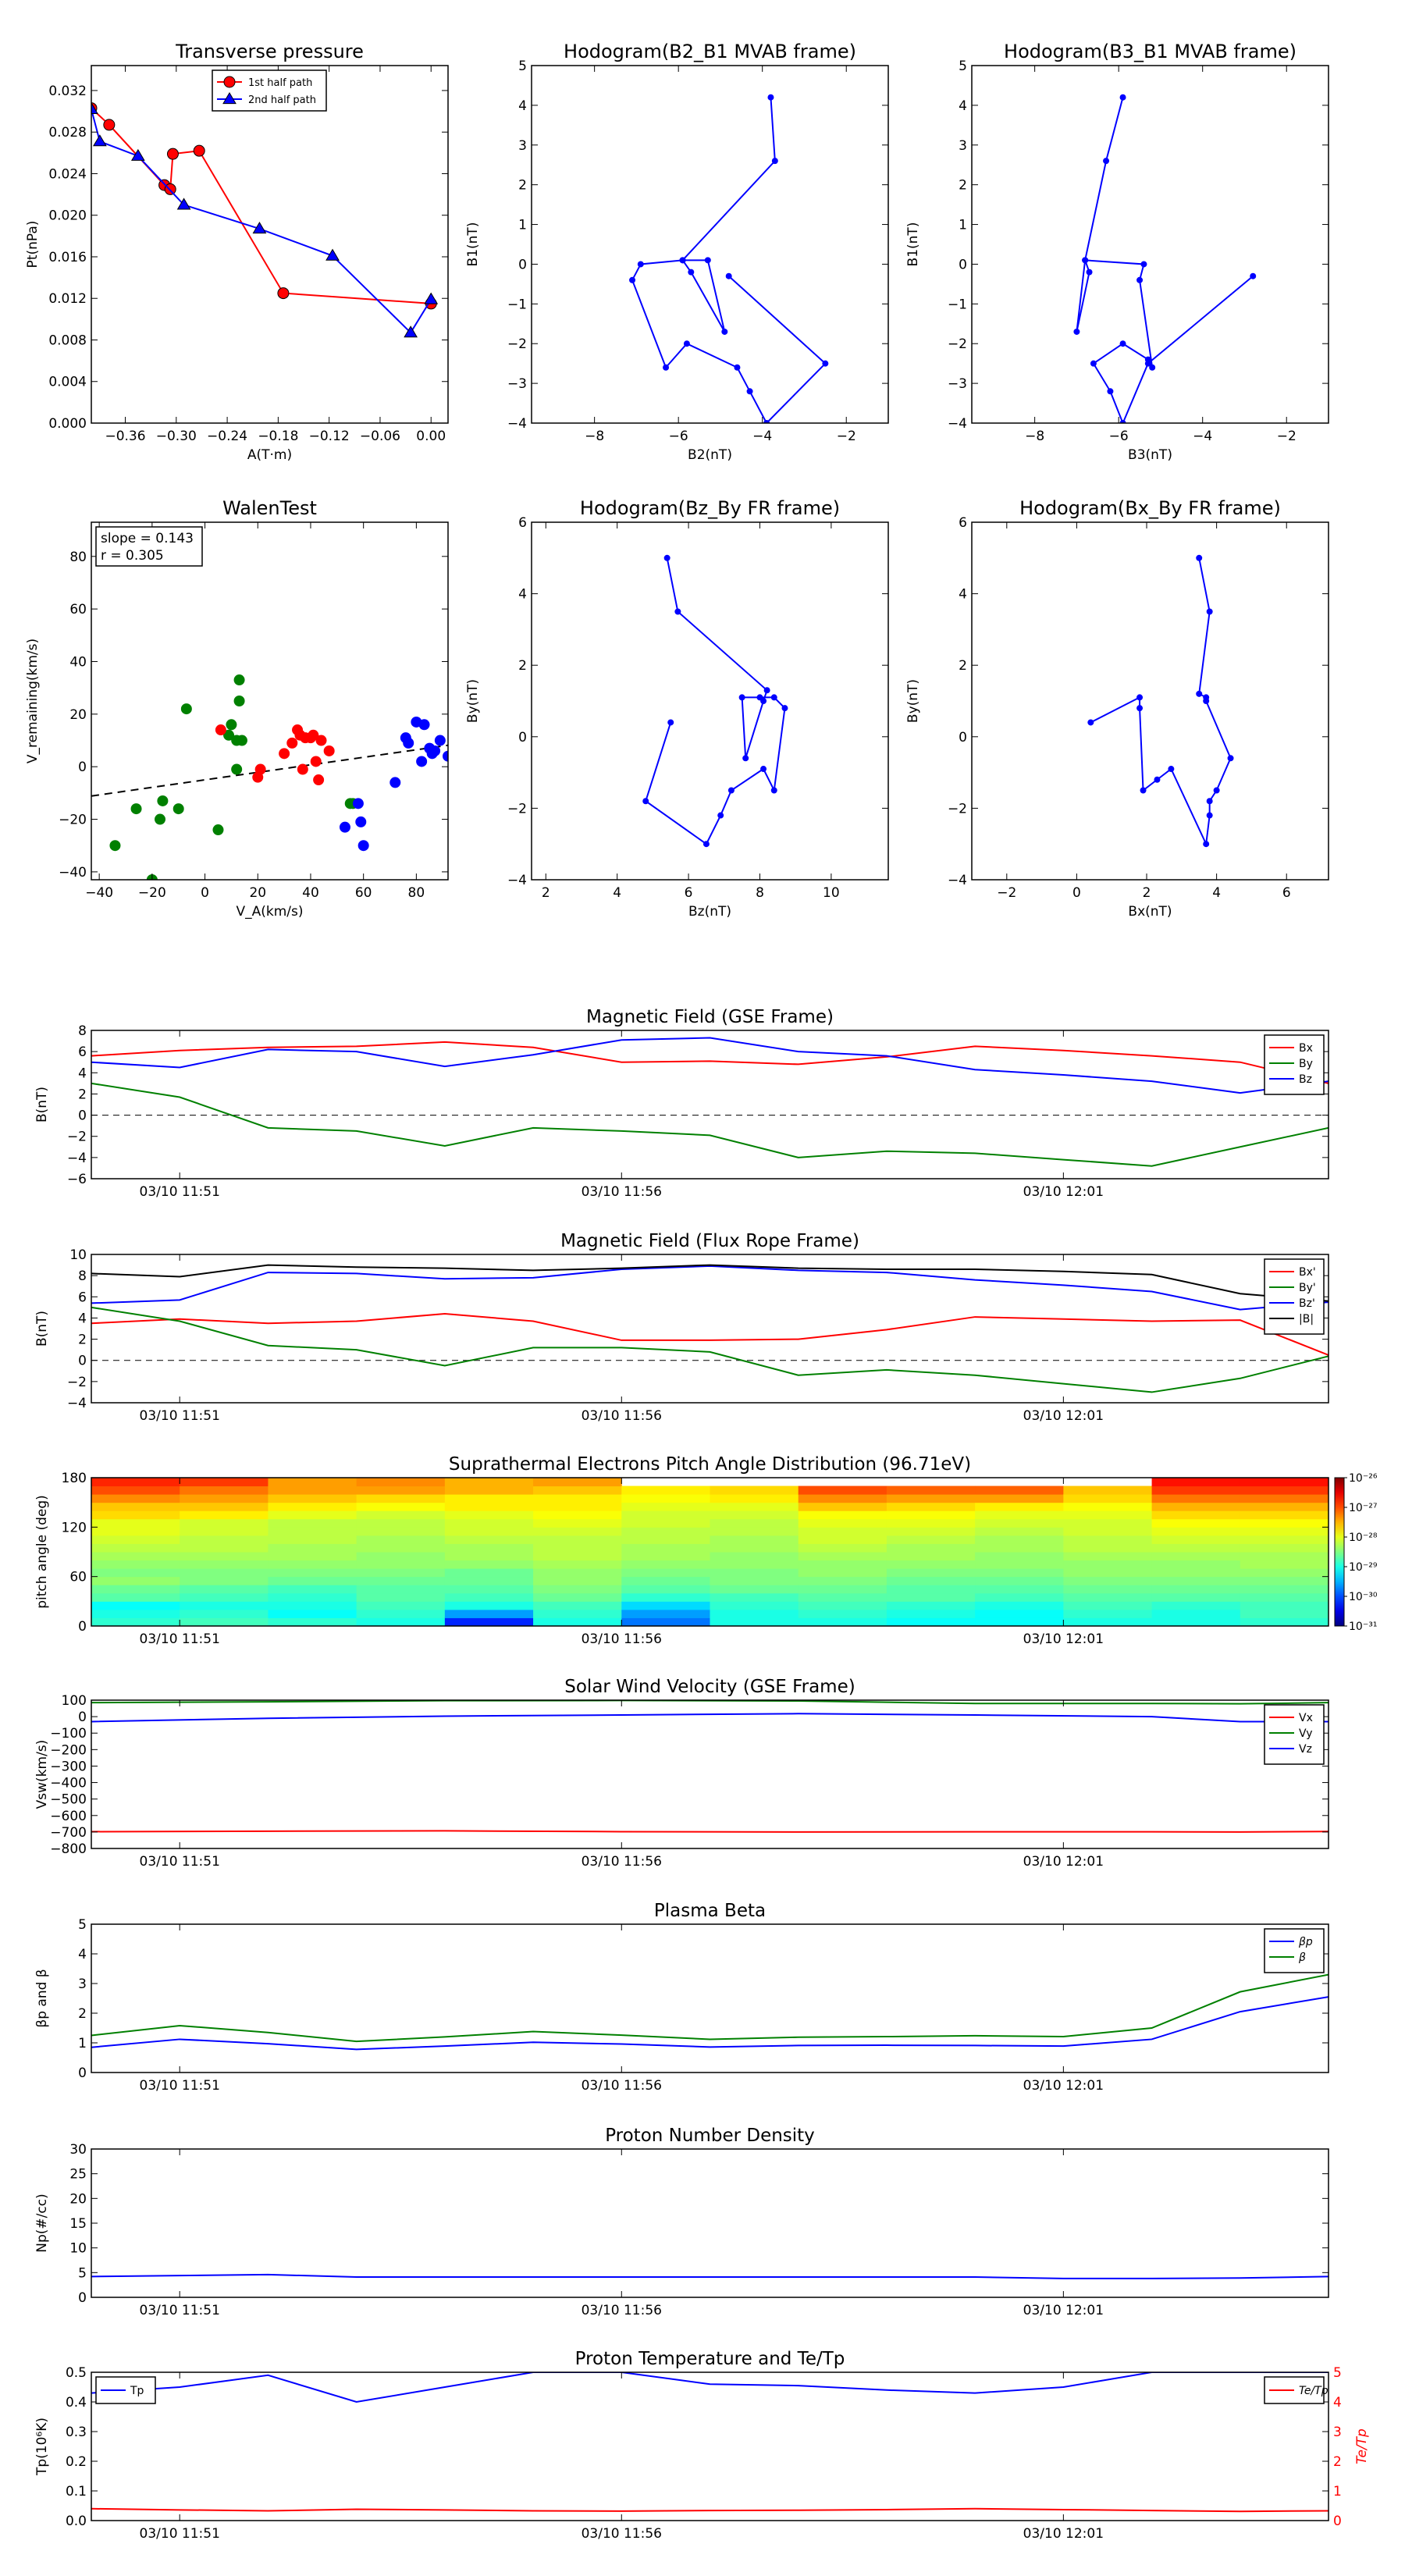  What do you see at coordinates (68, 340) in the screenshot?
I see `y-tick-label: 0.008` at bounding box center [68, 340].